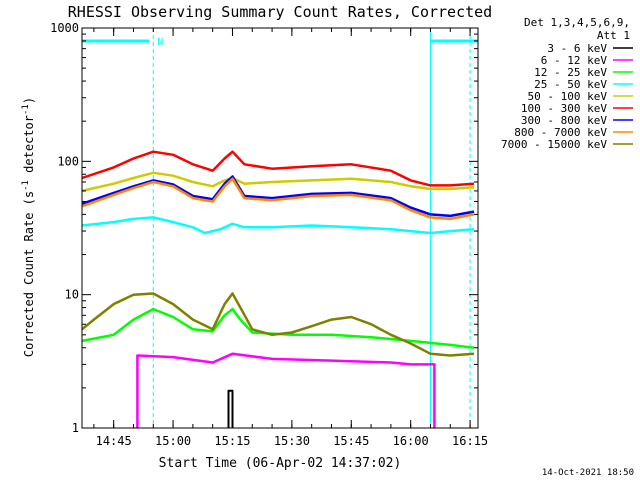  Describe the element at coordinates (587, 473) in the screenshot. I see `timestamp: 14-Oct-2021 18:50` at that location.